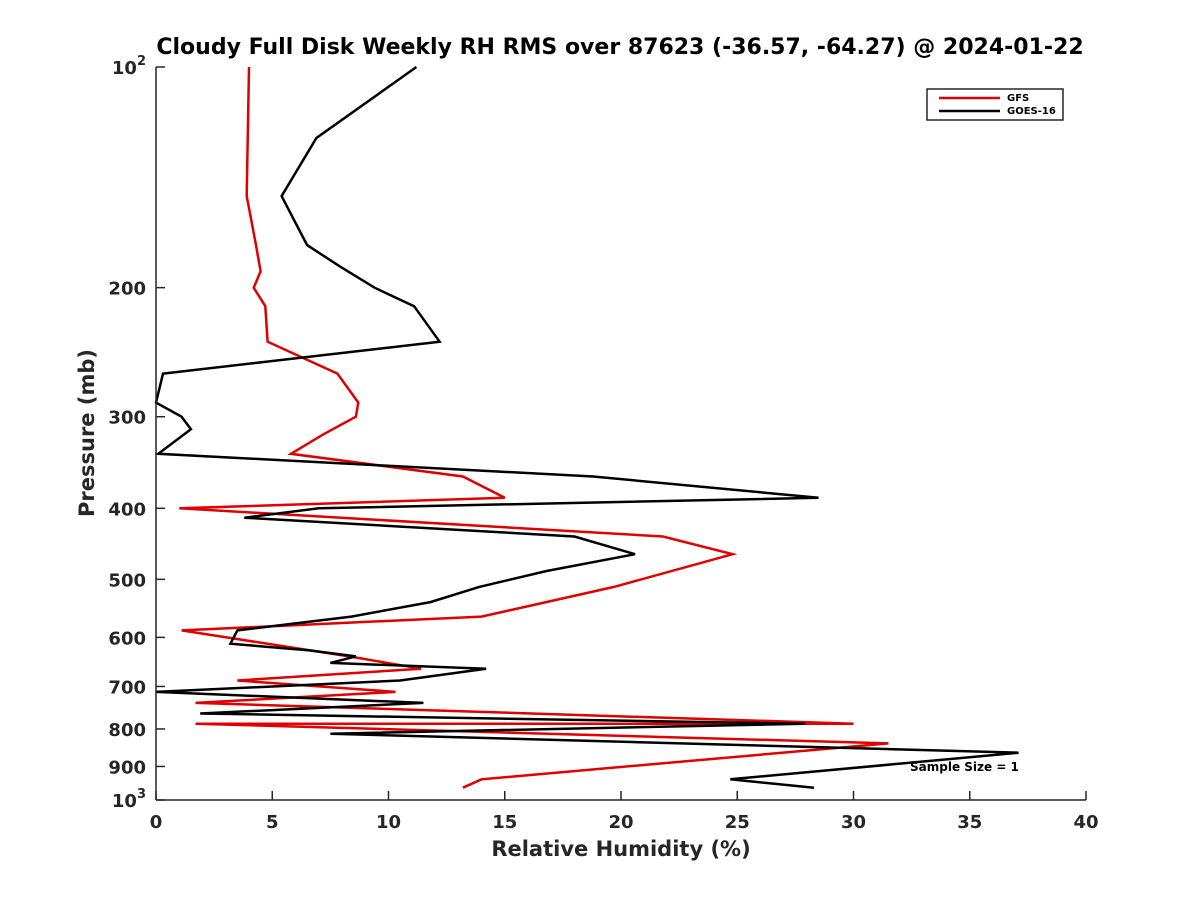 The height and width of the screenshot is (900, 1200). I want to click on x-tick-label: 20, so click(620, 822).